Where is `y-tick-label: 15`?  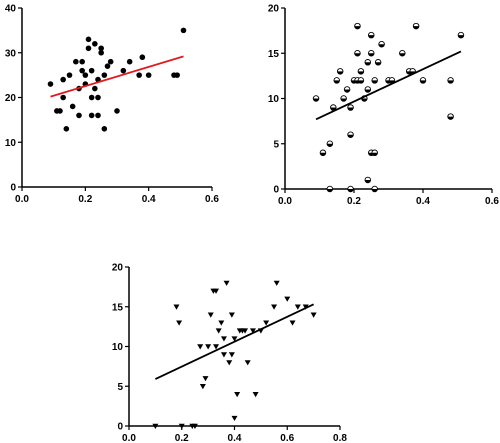 y-tick-label: 15 is located at coordinates (274, 54).